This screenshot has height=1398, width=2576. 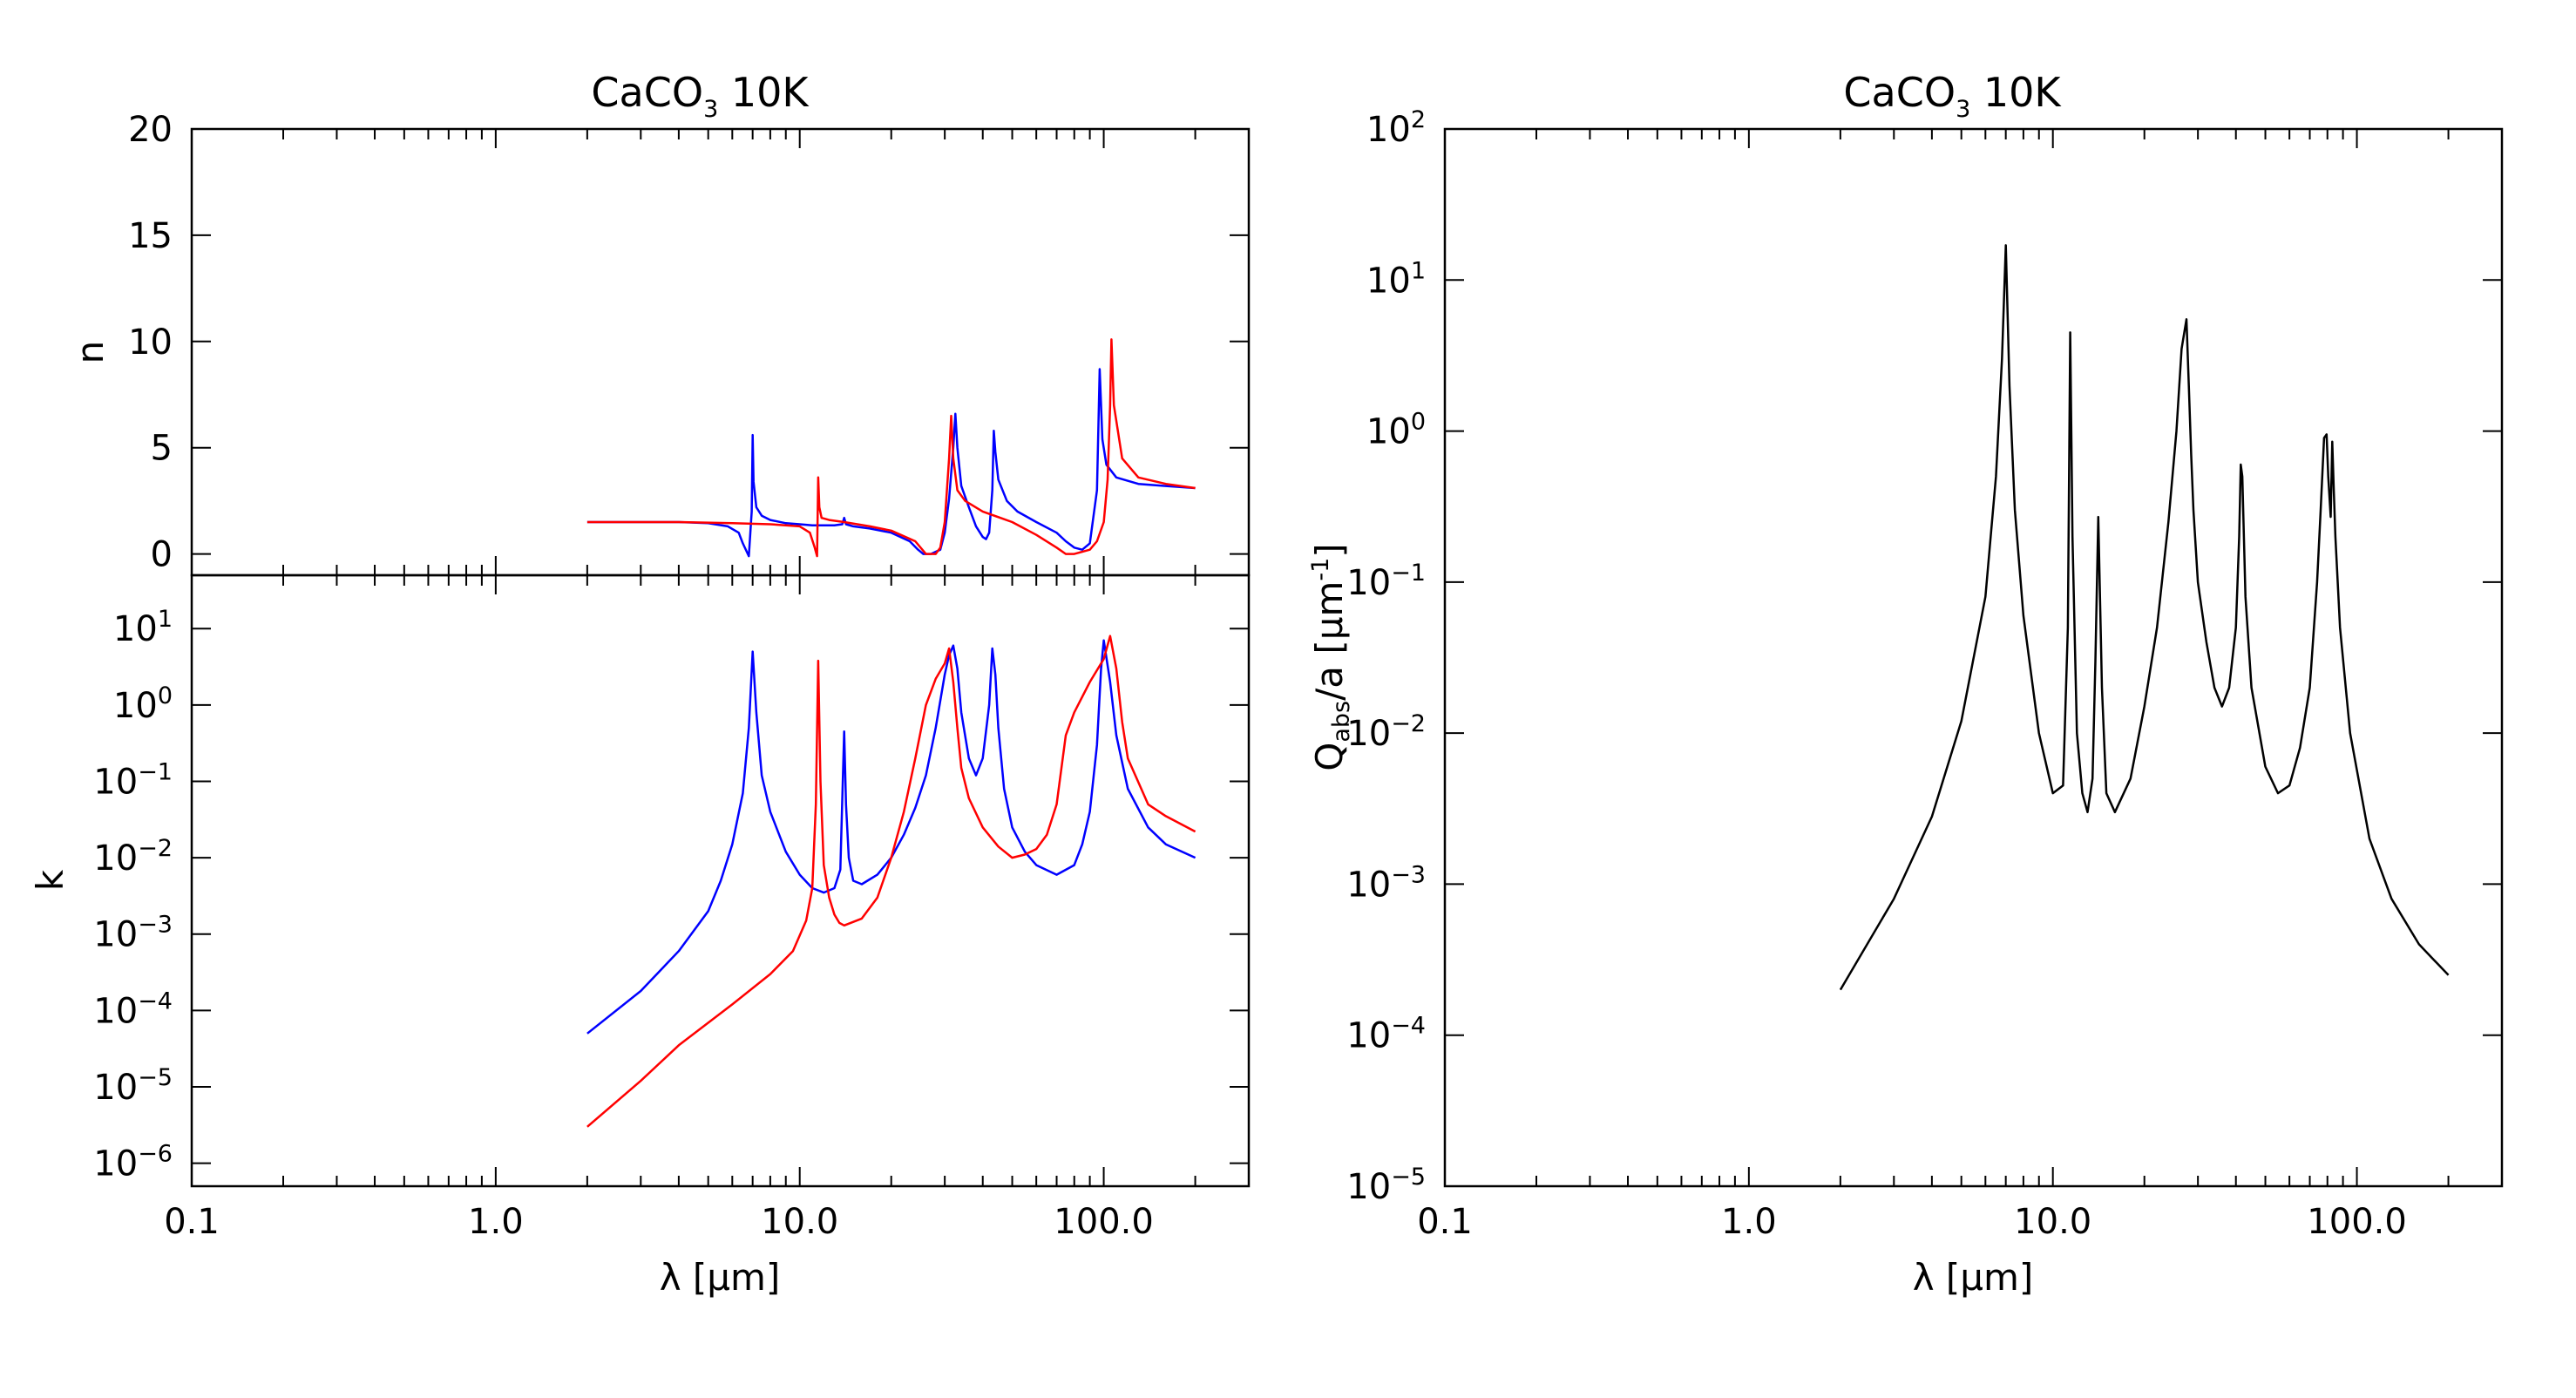 I want to click on right-title: CaCO3 10K, so click(x=1953, y=96).